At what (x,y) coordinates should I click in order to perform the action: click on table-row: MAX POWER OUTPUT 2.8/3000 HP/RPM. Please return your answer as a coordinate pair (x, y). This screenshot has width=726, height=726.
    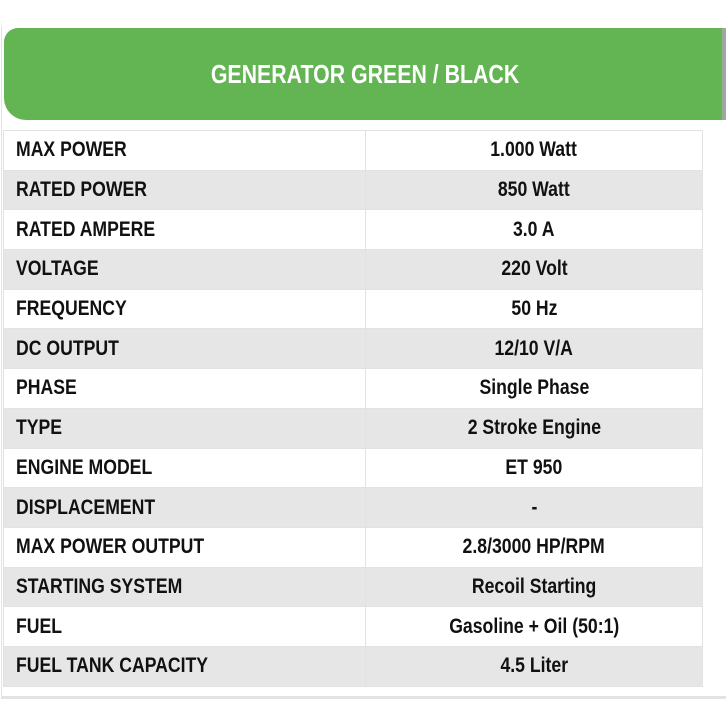
    Looking at the image, I should click on (353, 547).